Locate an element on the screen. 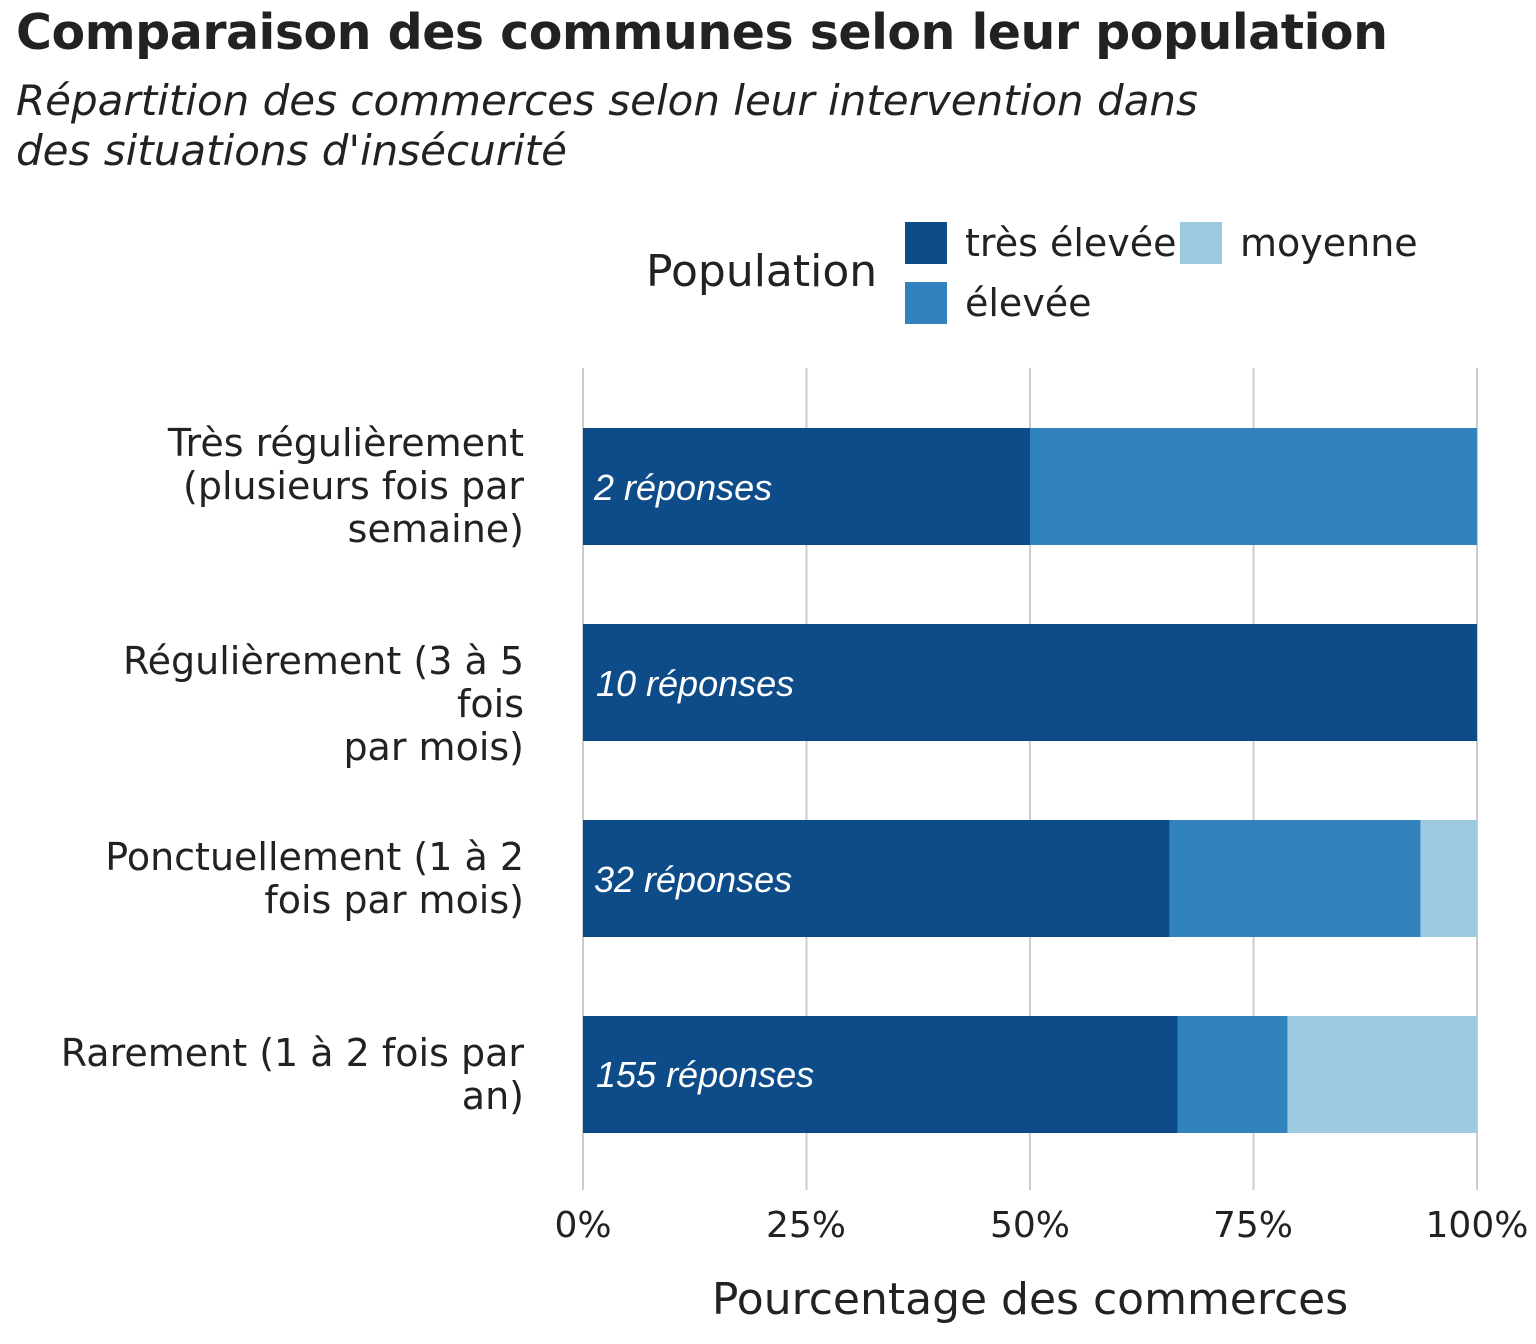 The width and height of the screenshot is (1536, 1344). category-label-line: fois par mois) is located at coordinates (394, 900).